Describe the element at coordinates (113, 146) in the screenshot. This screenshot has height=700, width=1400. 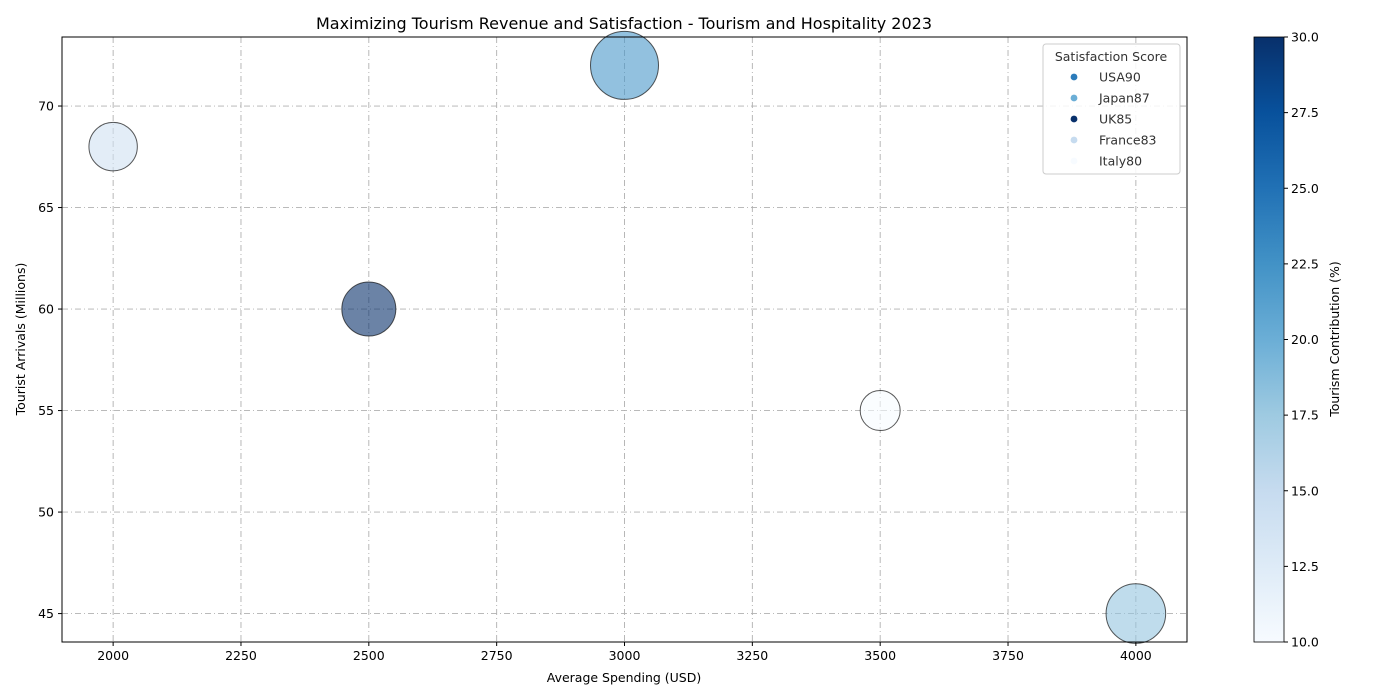
I see `bubble-france83` at that location.